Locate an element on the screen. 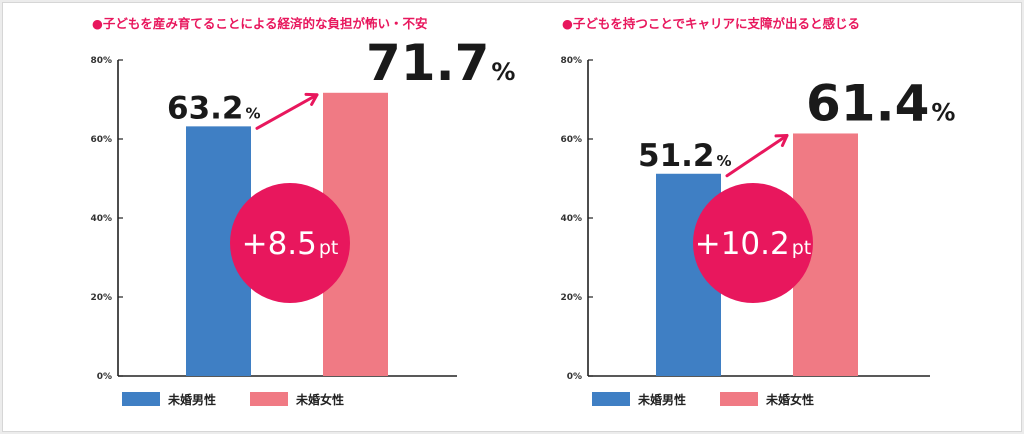  value-number: 61.4 is located at coordinates (867, 103).